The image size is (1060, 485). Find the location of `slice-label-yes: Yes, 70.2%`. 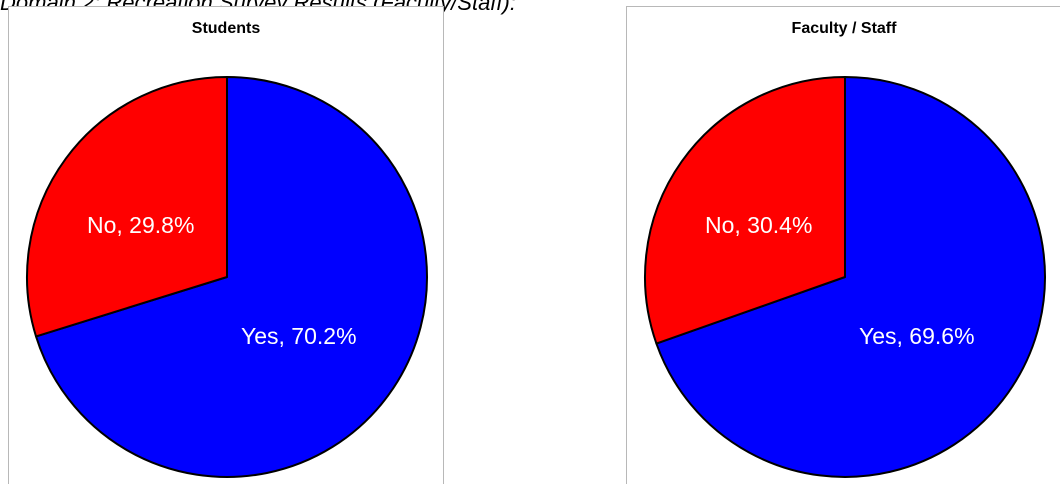

slice-label-yes: Yes, 70.2% is located at coordinates (299, 336).